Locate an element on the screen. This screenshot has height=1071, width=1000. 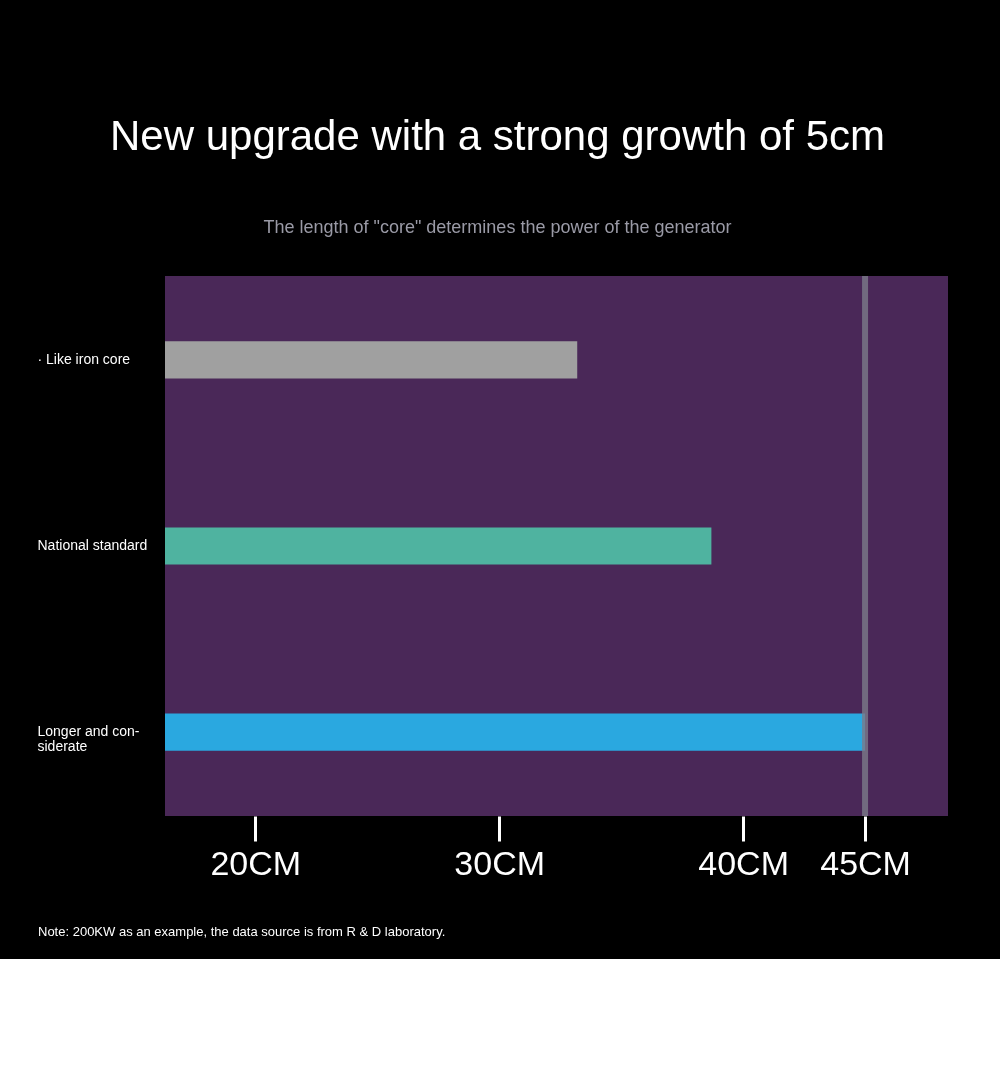
x-tick-label: 30CM is located at coordinates (500, 862).